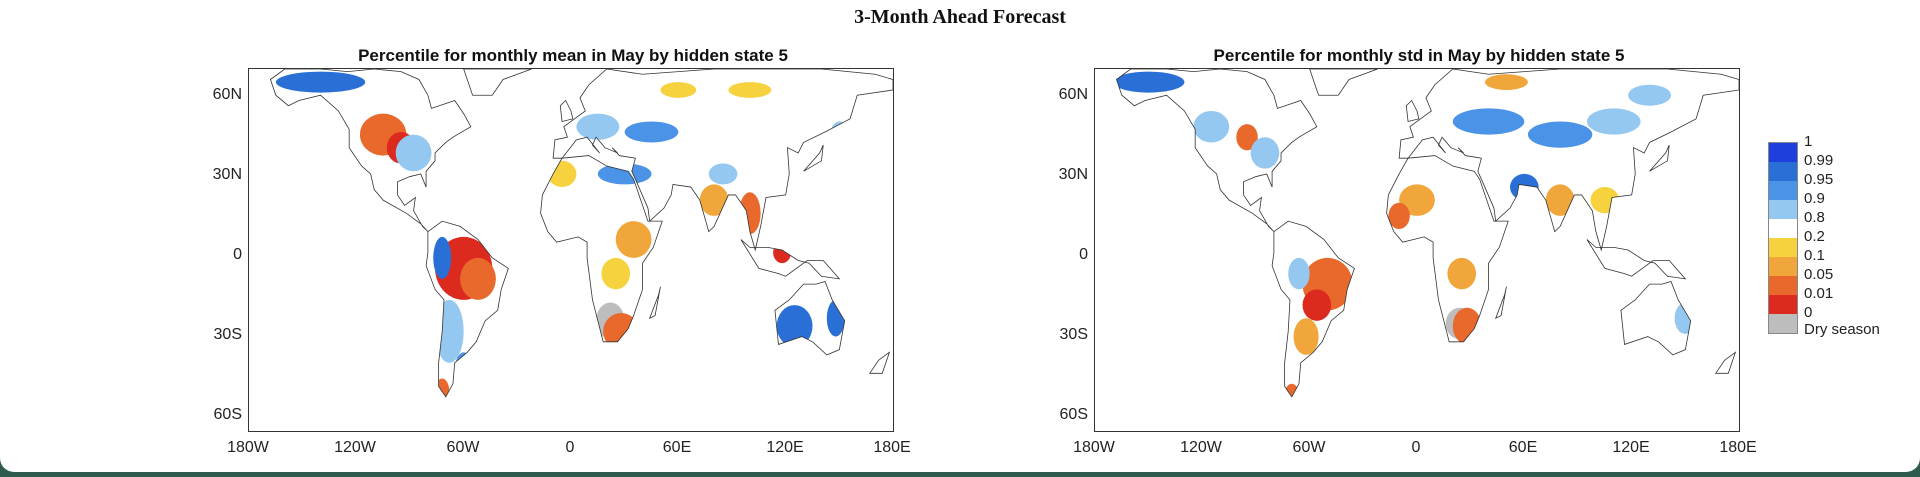 The width and height of the screenshot is (1920, 477). I want to click on colorbar-label: 0.05, so click(1819, 274).